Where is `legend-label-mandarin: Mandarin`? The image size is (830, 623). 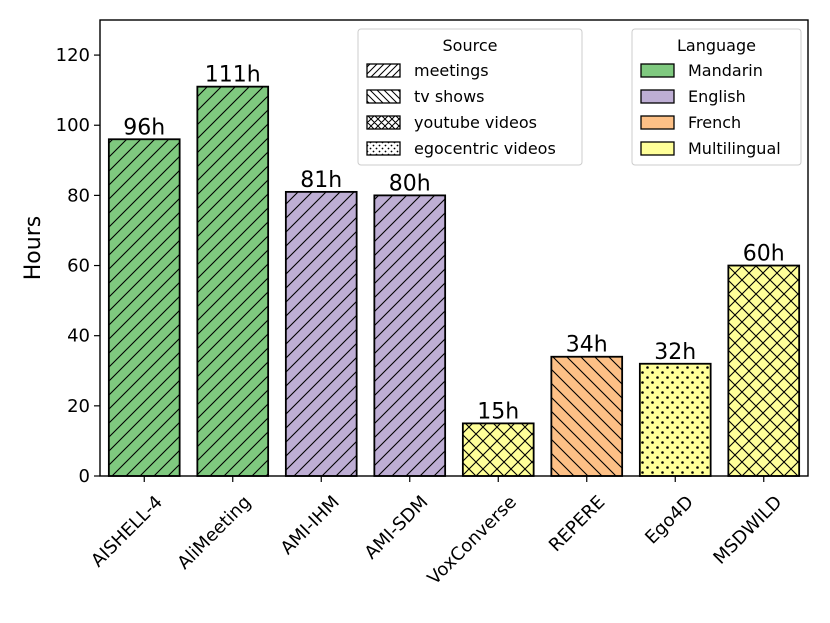 legend-label-mandarin: Mandarin is located at coordinates (725, 70).